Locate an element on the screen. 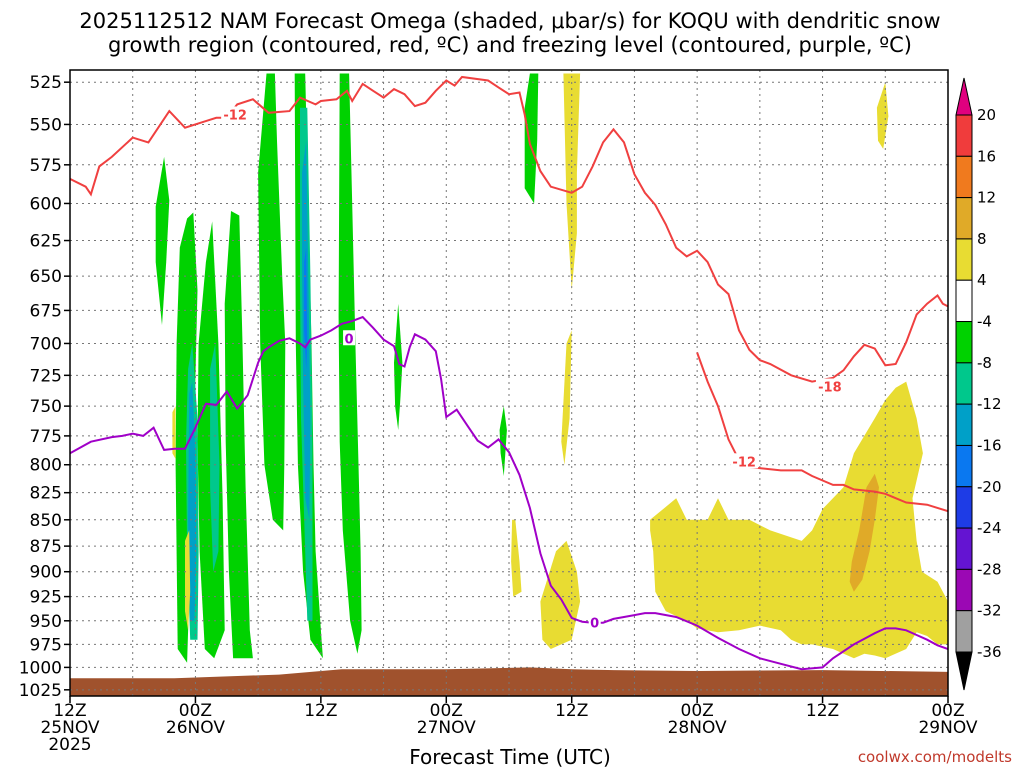  x-tick-label-5-1: 28NOV is located at coordinates (697, 728).